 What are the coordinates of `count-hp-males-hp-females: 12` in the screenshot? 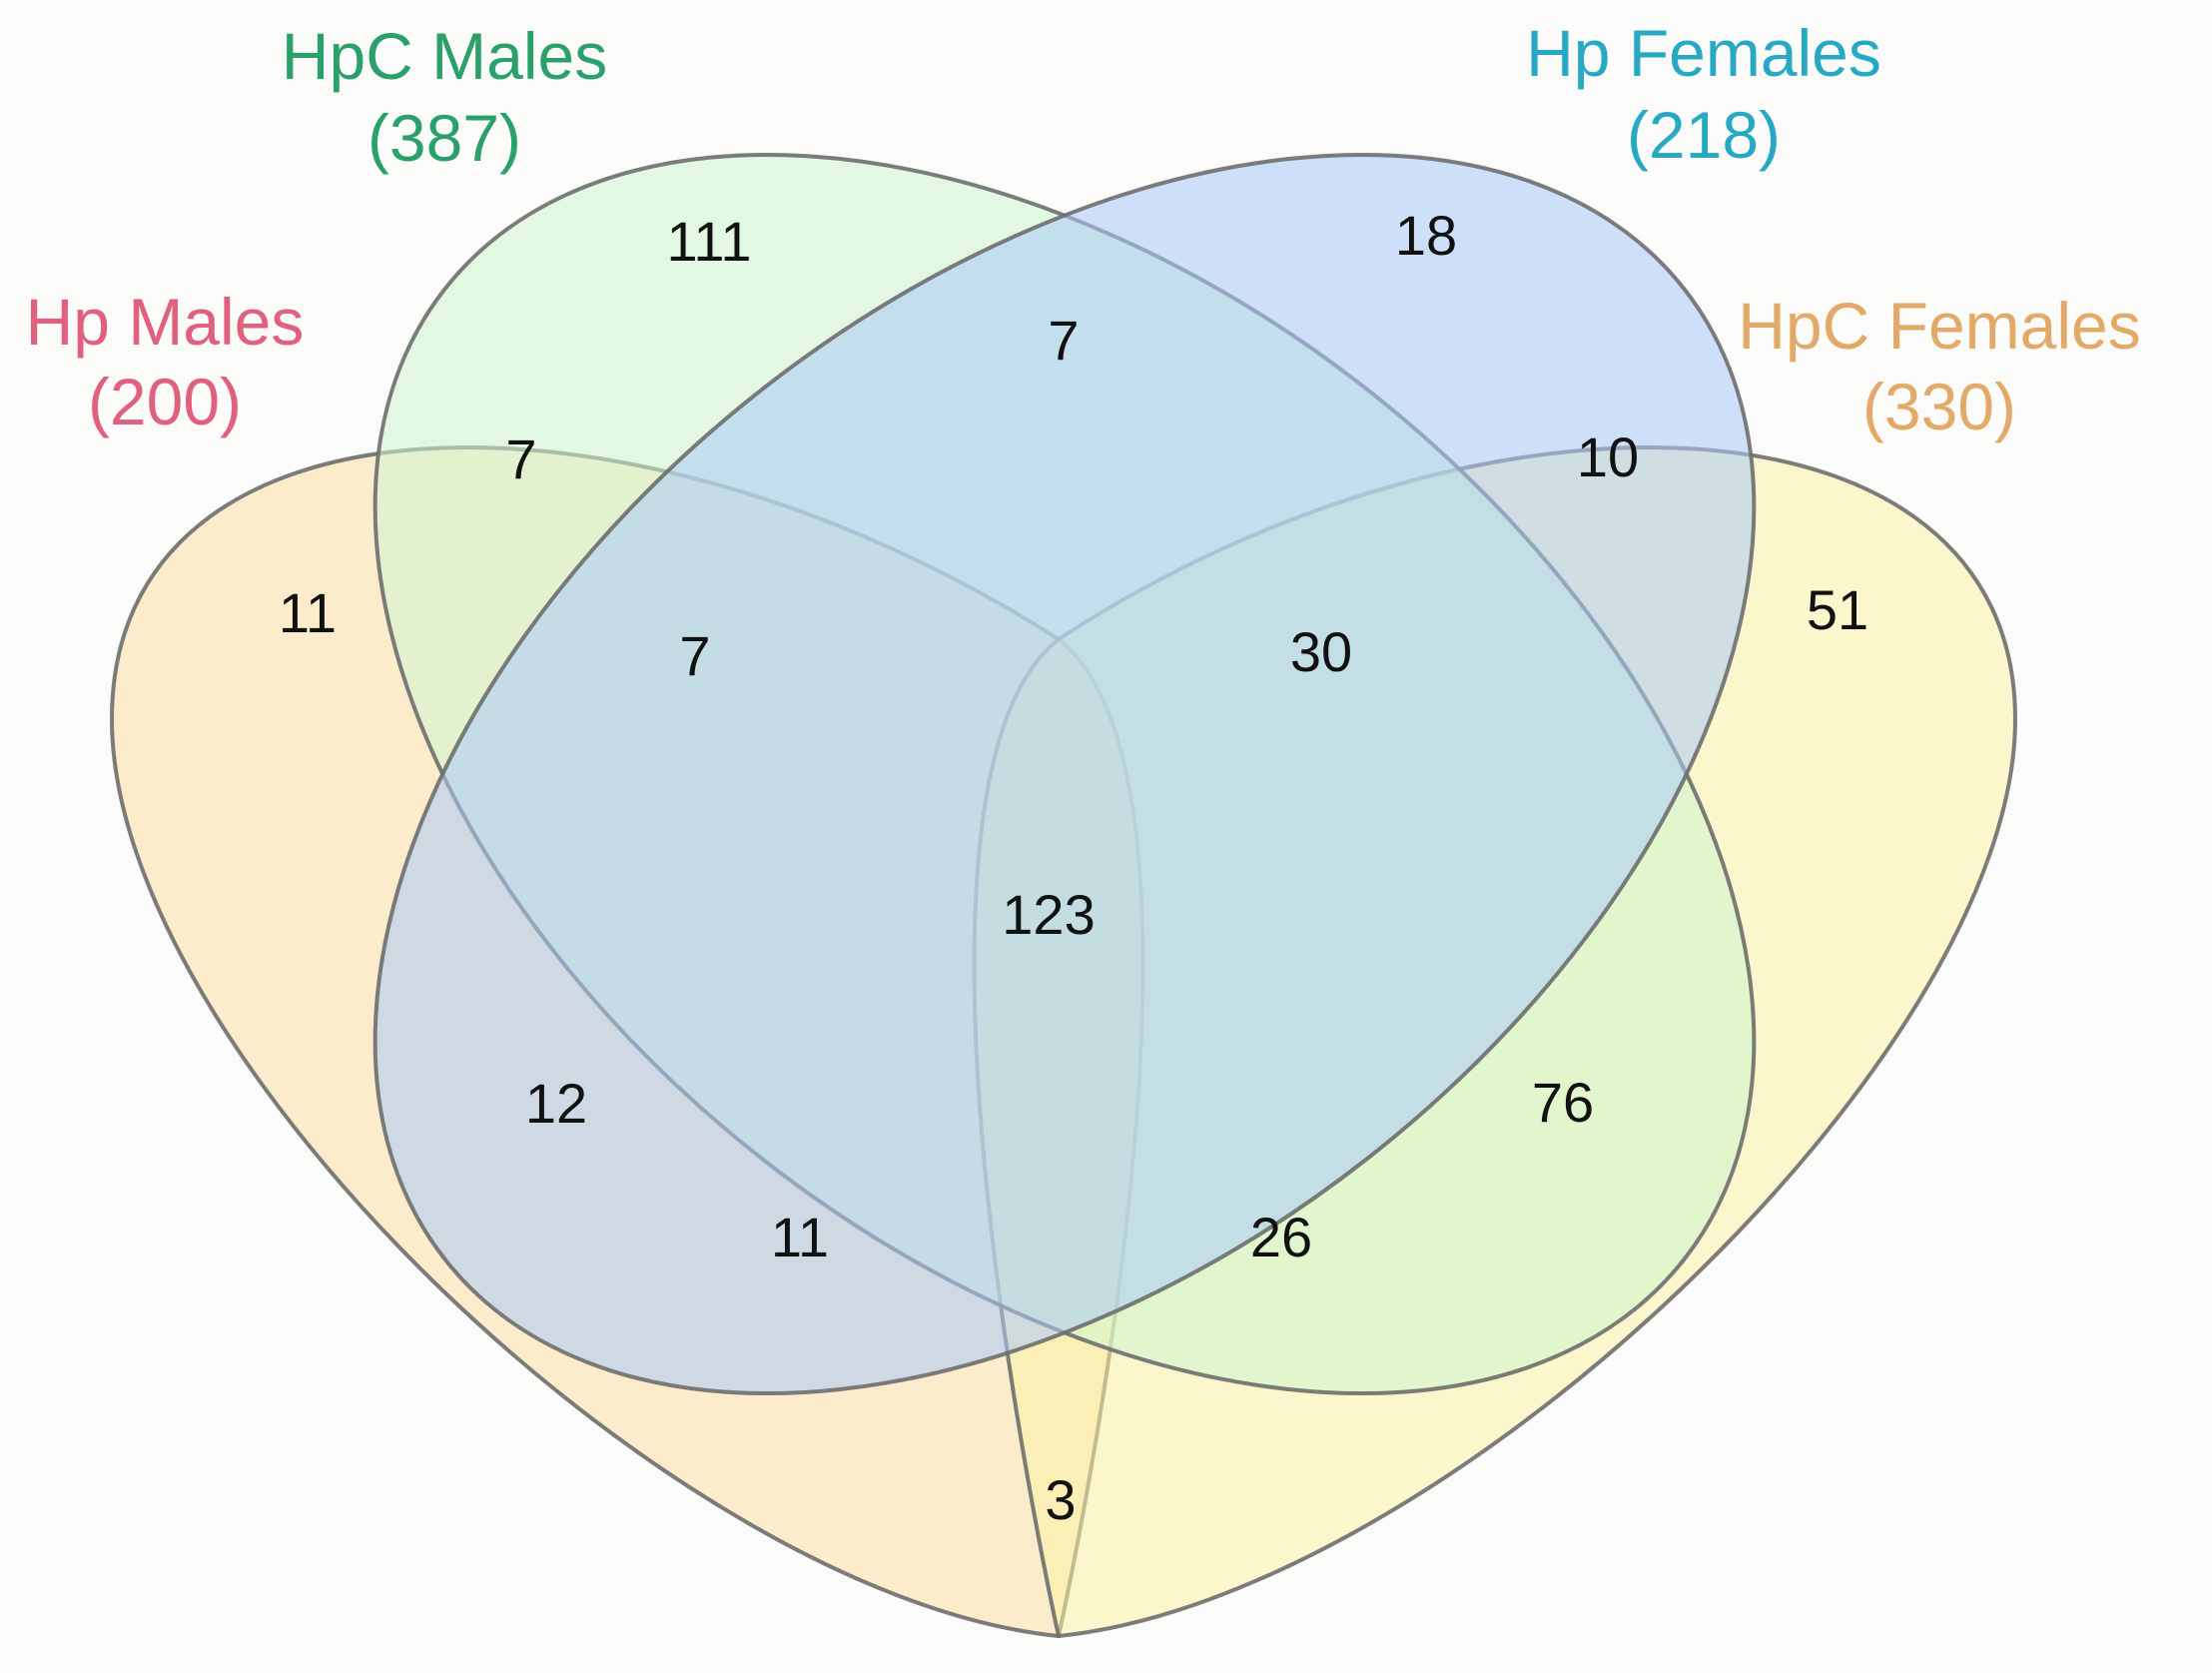 It's located at (556, 1103).